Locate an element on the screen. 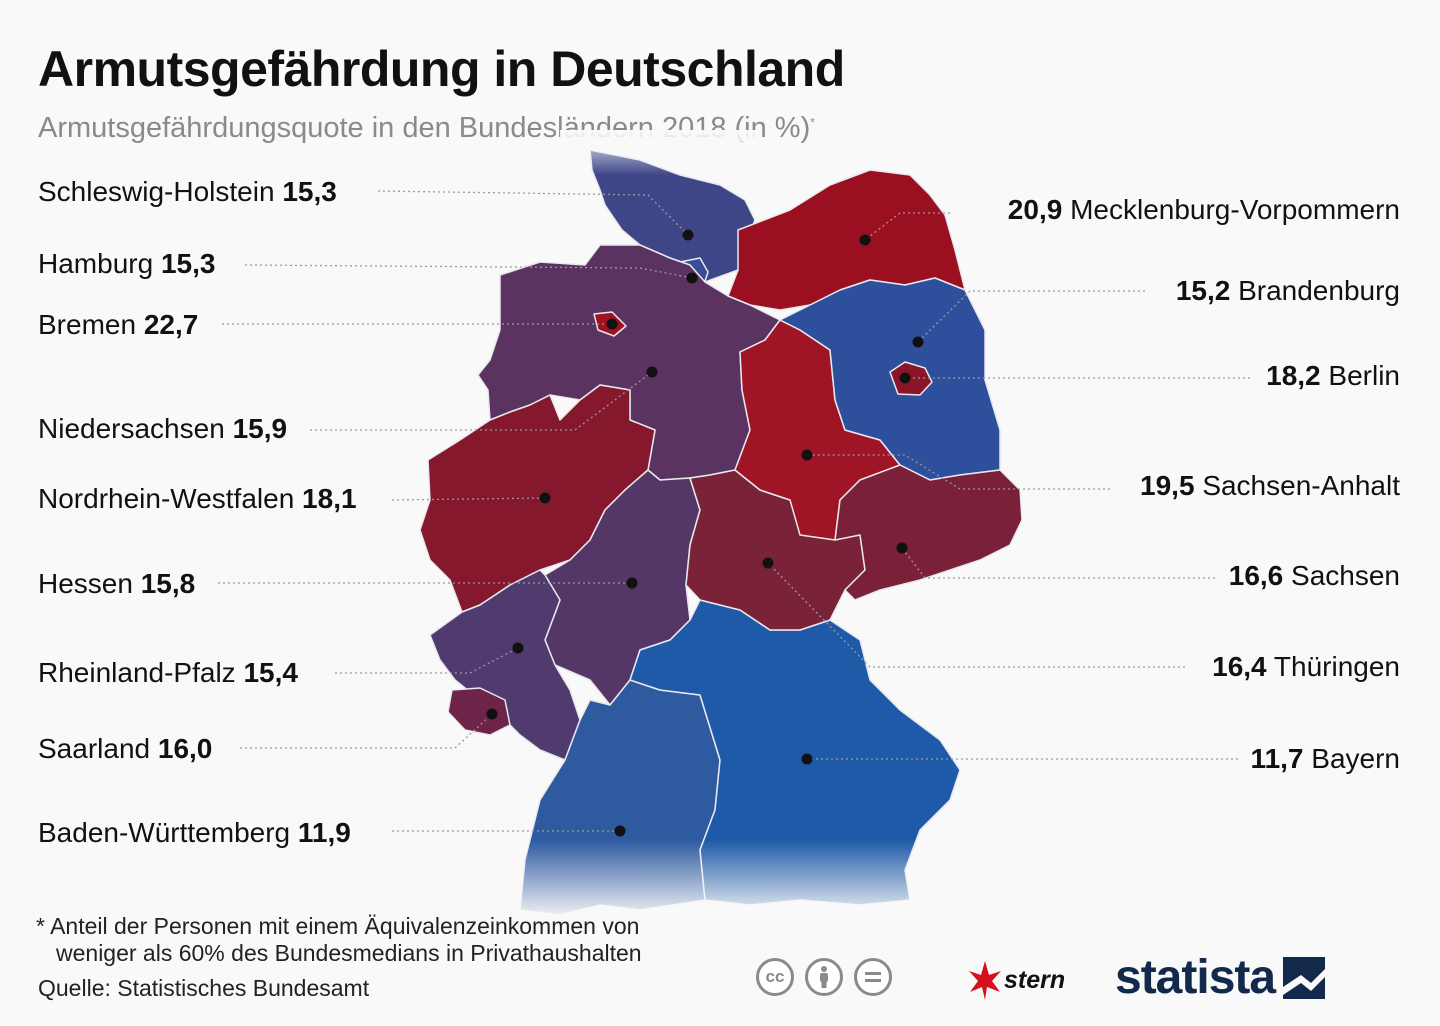 Image resolution: width=1440 pixels, height=1026 pixels. label-bayern: 11,7 Bayern is located at coordinates (1325, 758).